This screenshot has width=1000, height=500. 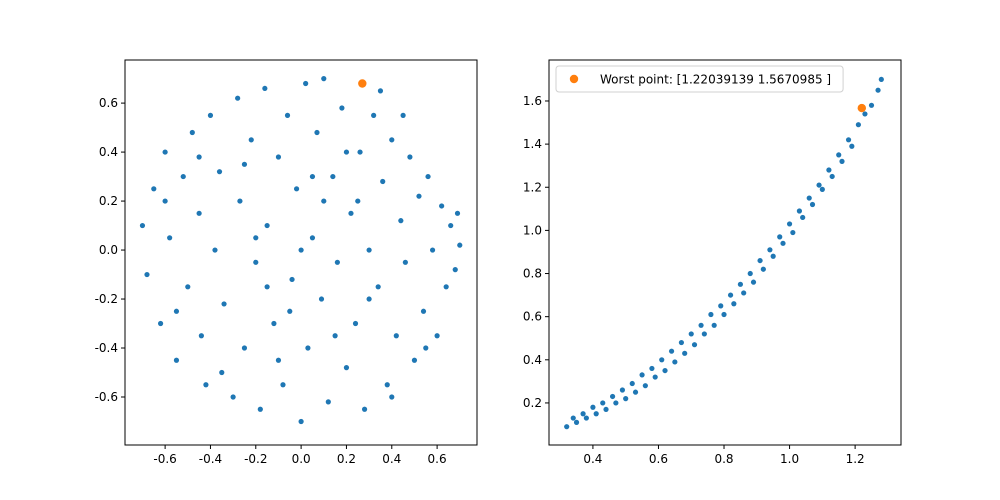 What do you see at coordinates (301, 459) in the screenshot?
I see `x-tick-label: 0.0` at bounding box center [301, 459].